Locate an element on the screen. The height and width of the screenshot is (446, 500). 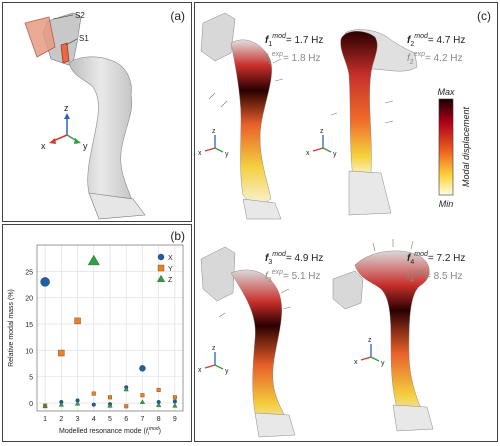
mode-3-shape is located at coordinates (248, 342).